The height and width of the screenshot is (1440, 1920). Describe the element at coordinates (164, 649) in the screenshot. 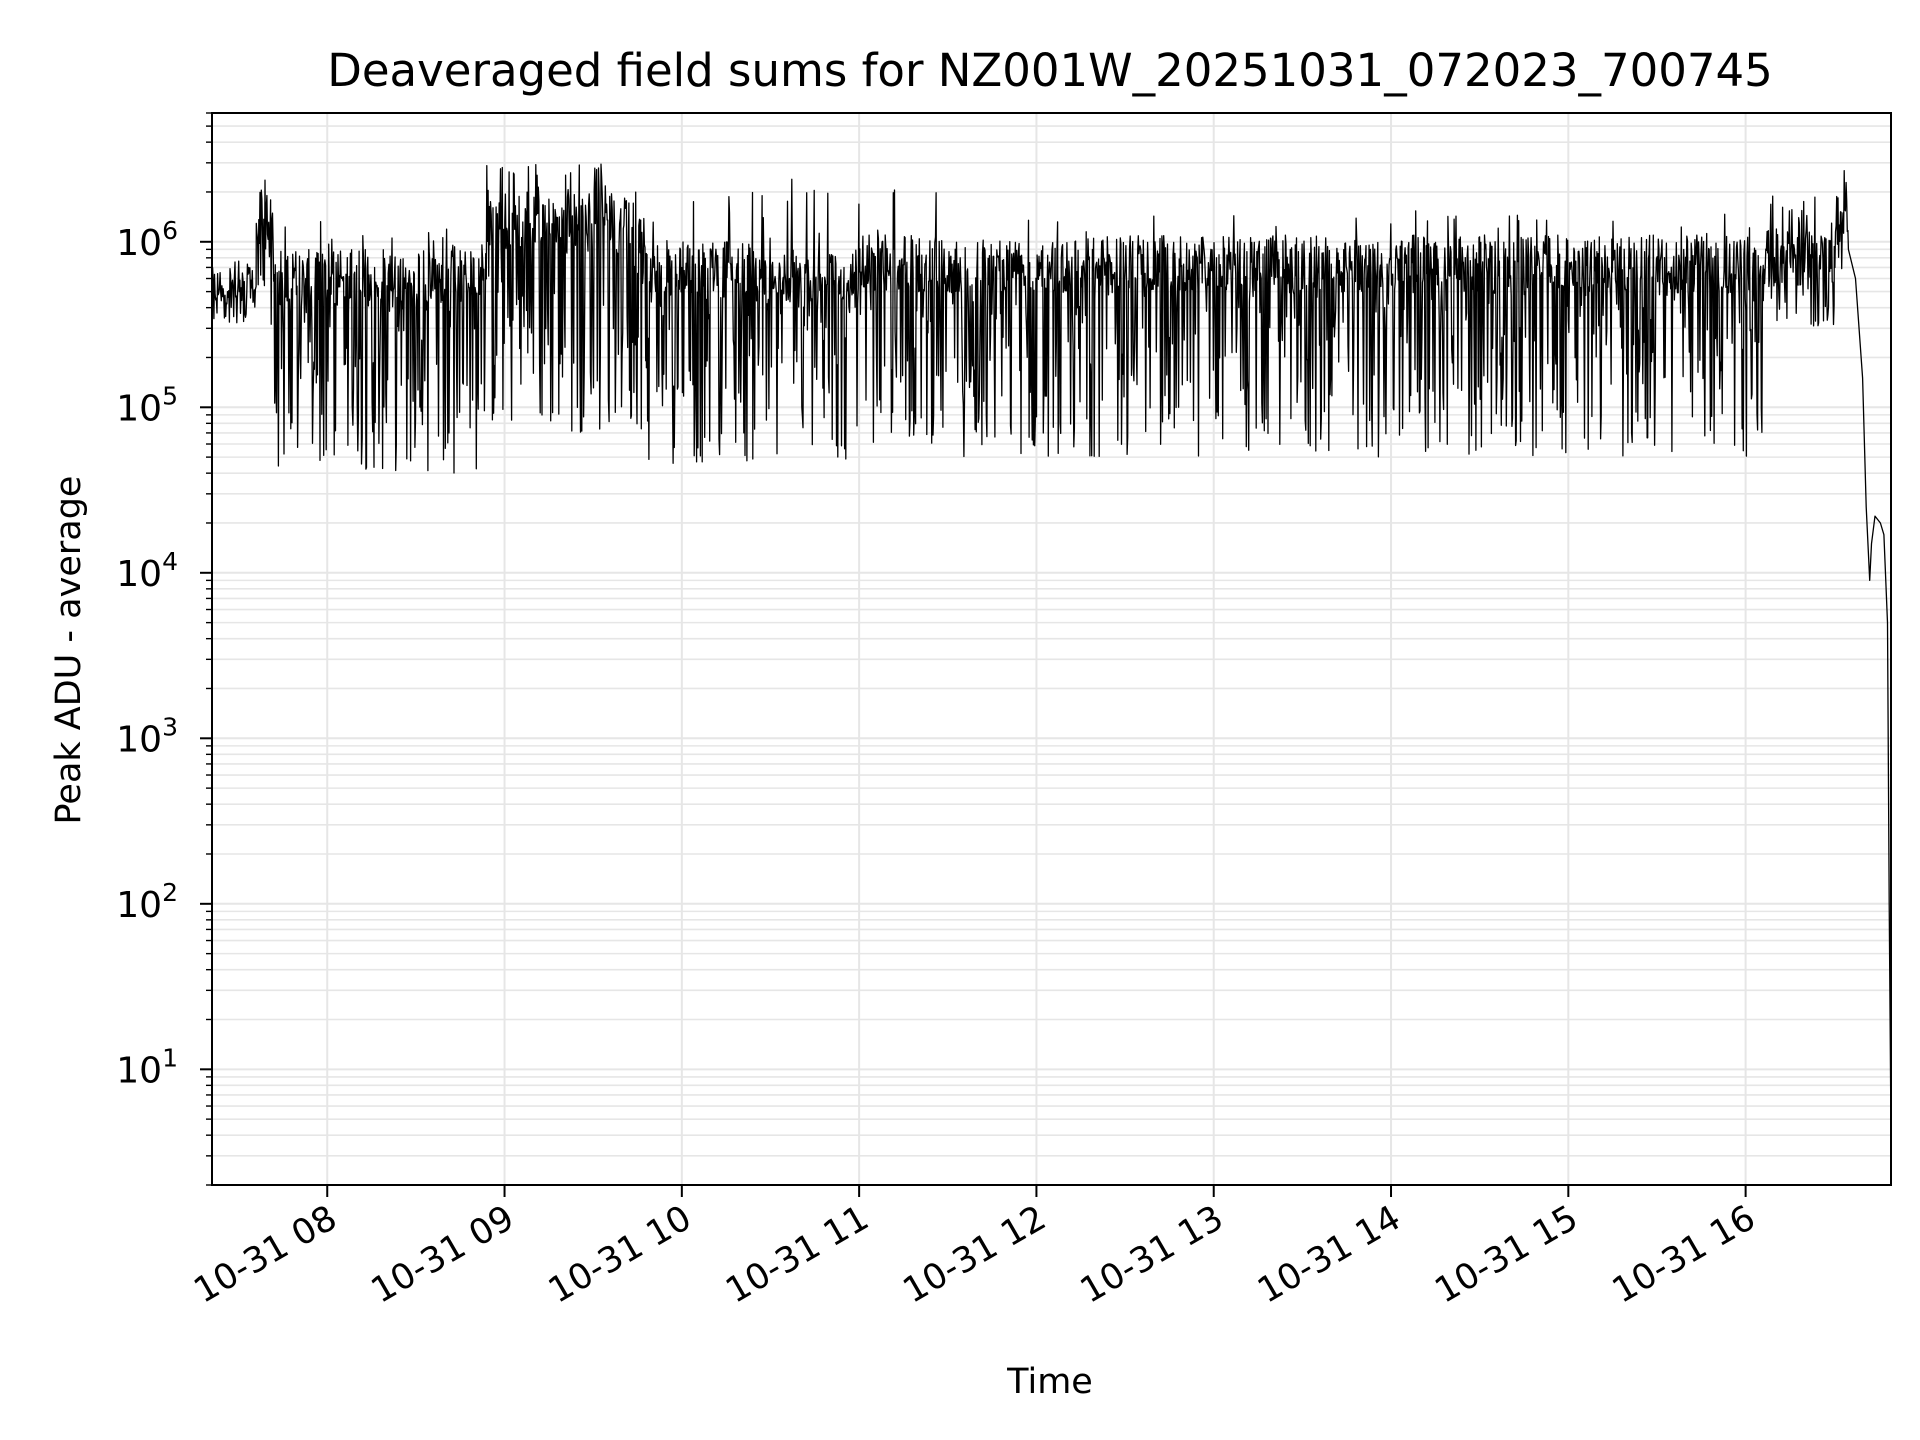

I see `y-axis: 10¹ 10² 10³ 10⁴ 10⁵ 10⁶` at that location.